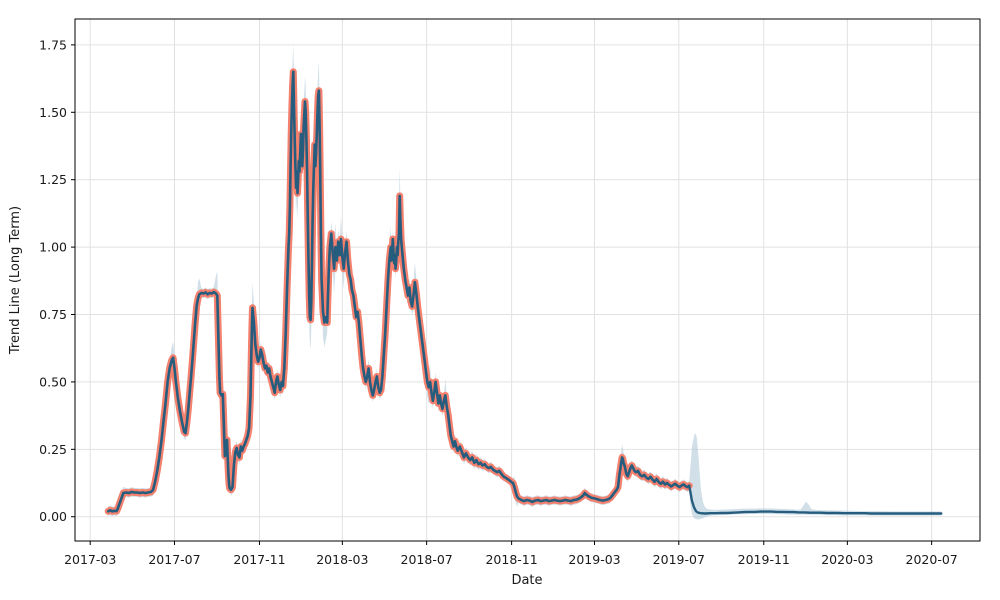 The width and height of the screenshot is (1000, 600). What do you see at coordinates (526, 580) in the screenshot?
I see `x-axis-label: Date` at bounding box center [526, 580].